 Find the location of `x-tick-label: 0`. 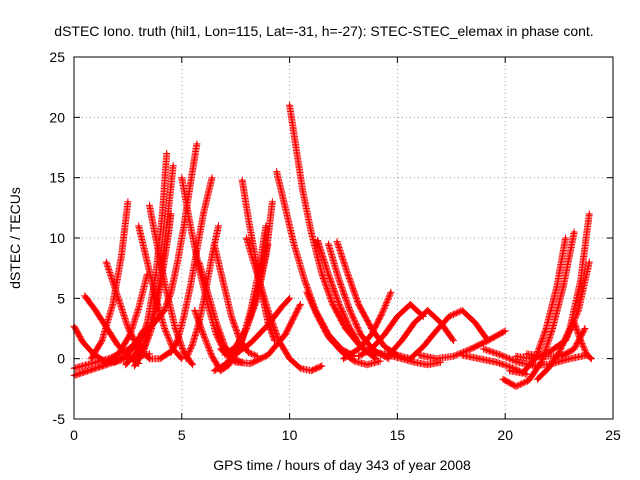

x-tick-label: 0 is located at coordinates (74, 435).